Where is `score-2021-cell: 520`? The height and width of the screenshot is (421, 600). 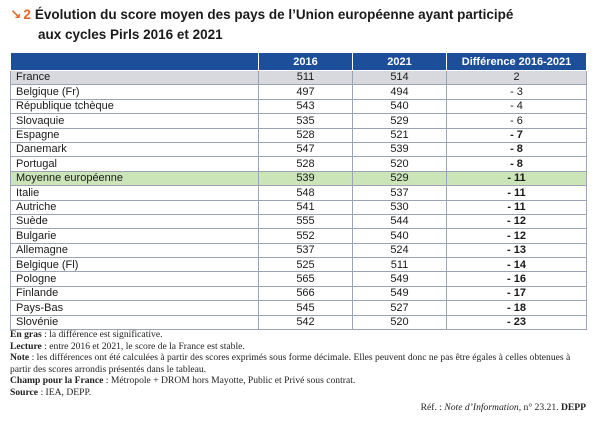
score-2021-cell: 520 is located at coordinates (399, 322).